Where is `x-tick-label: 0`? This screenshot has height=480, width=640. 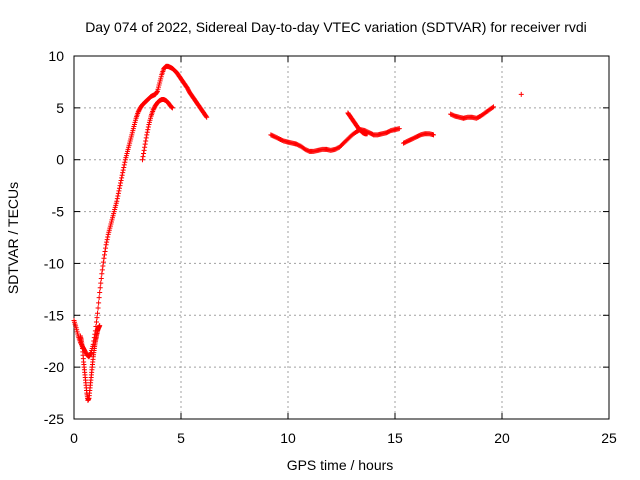
x-tick-label: 0 is located at coordinates (74, 438).